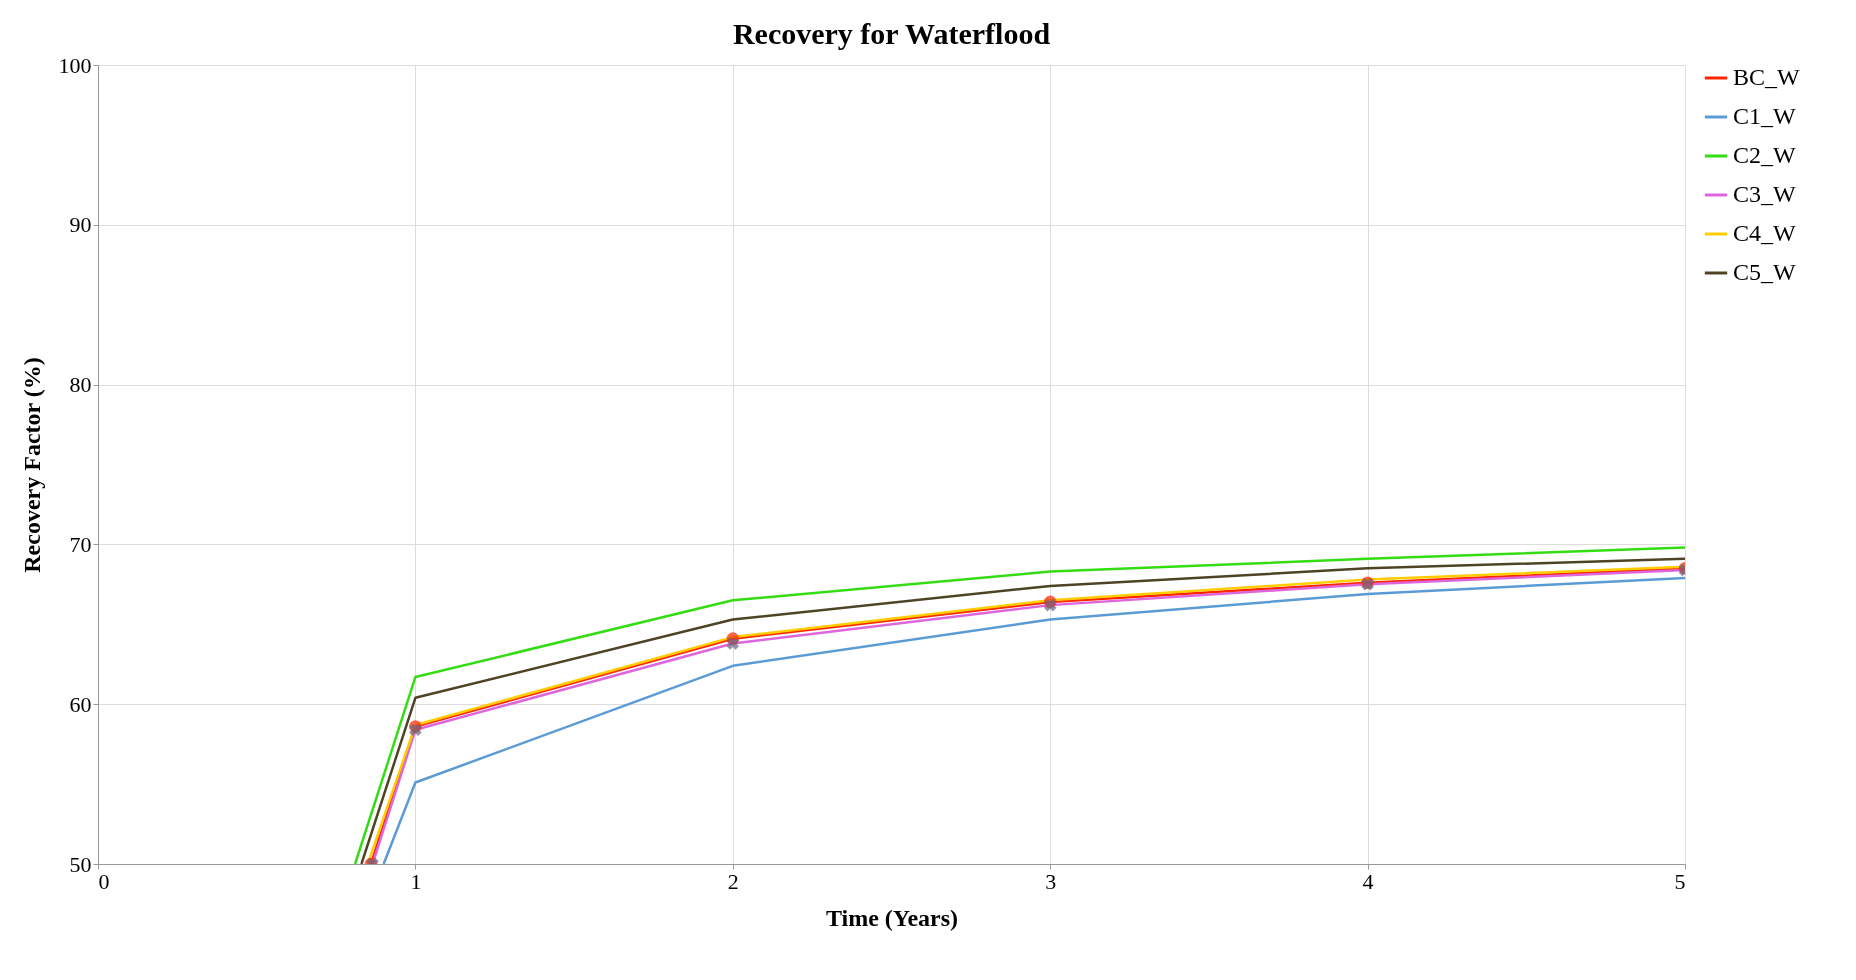 Image resolution: width=1856 pixels, height=980 pixels. I want to click on y-tick-label: 80, so click(80, 385).